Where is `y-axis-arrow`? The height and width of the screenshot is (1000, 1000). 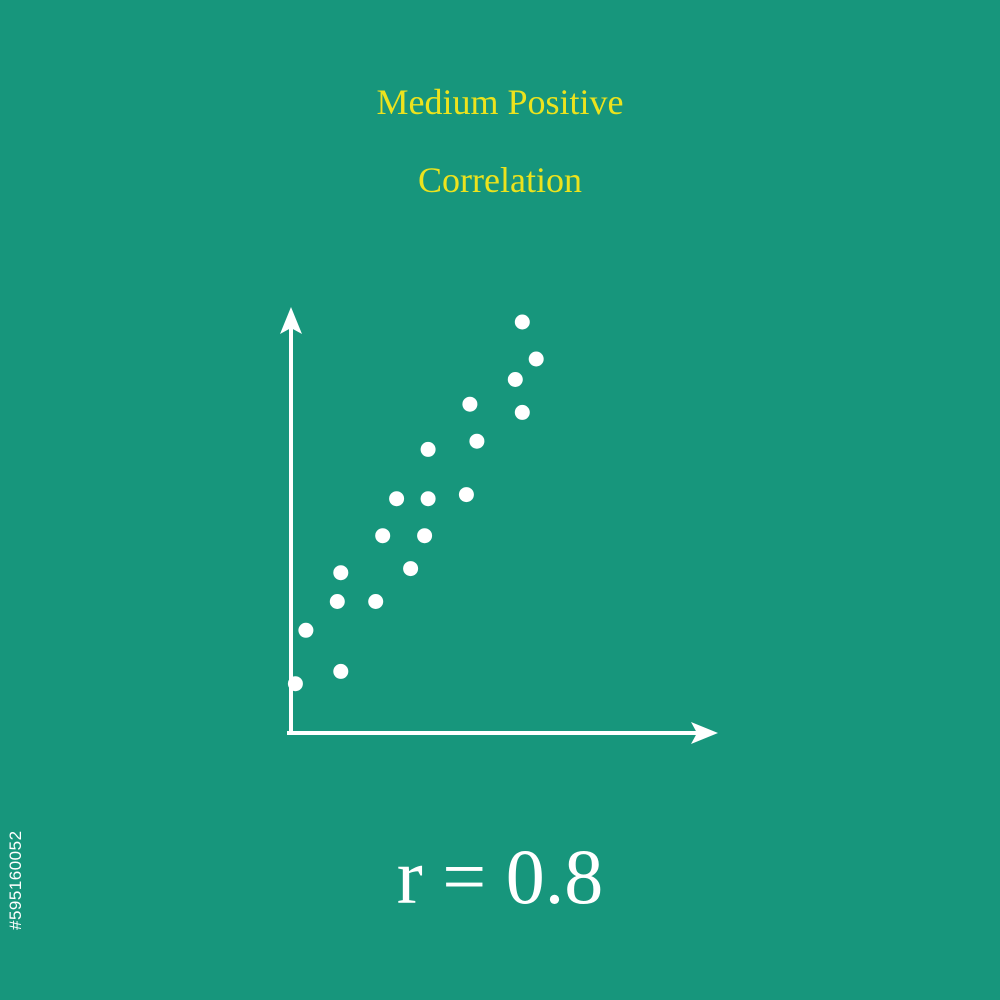
y-axis-arrow is located at coordinates (291, 320).